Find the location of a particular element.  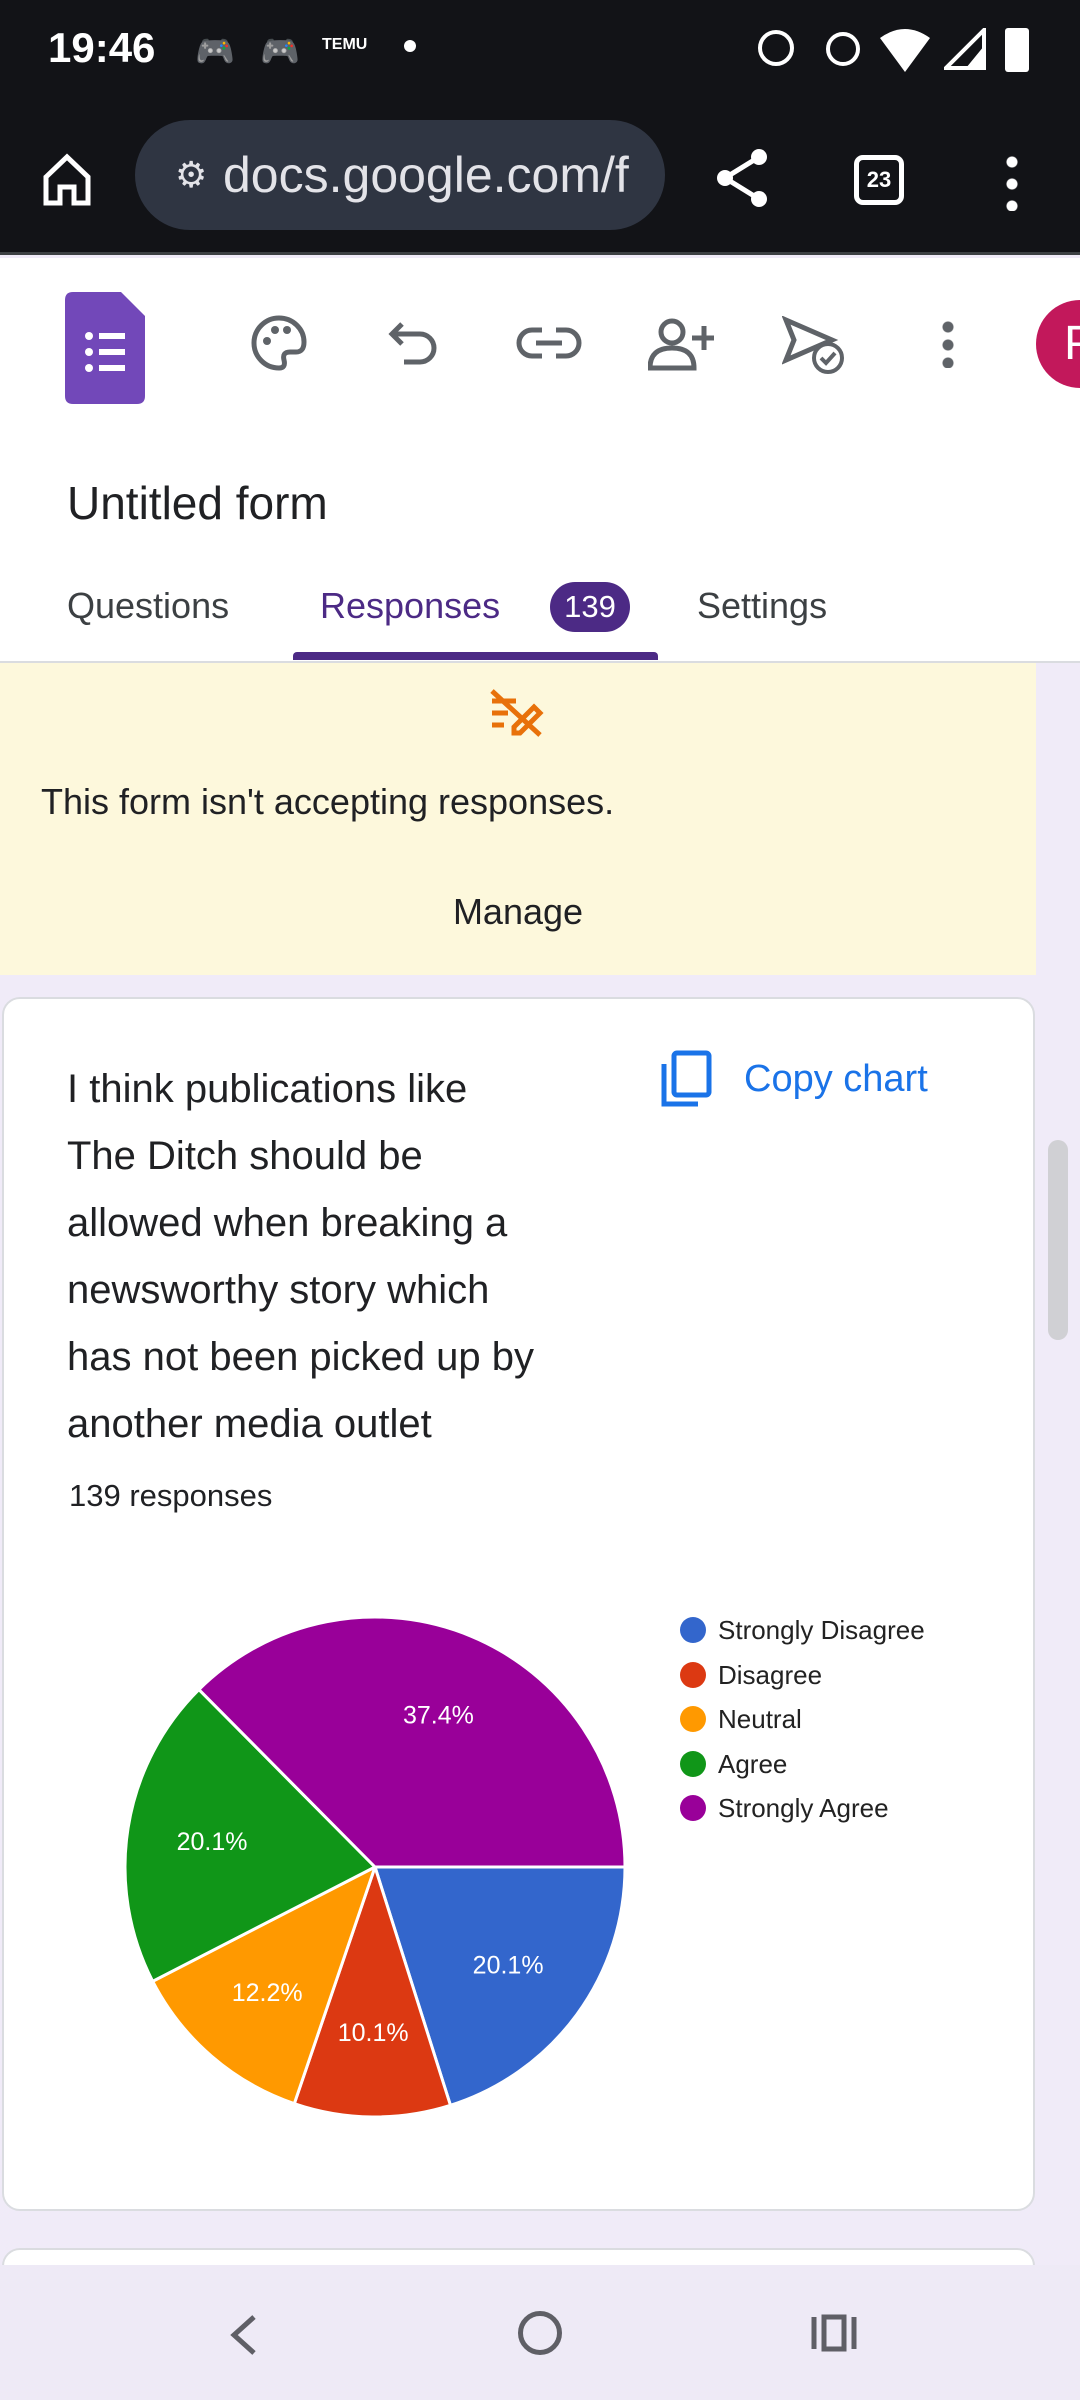

add-collaborator-icon is located at coordinates (681, 344).